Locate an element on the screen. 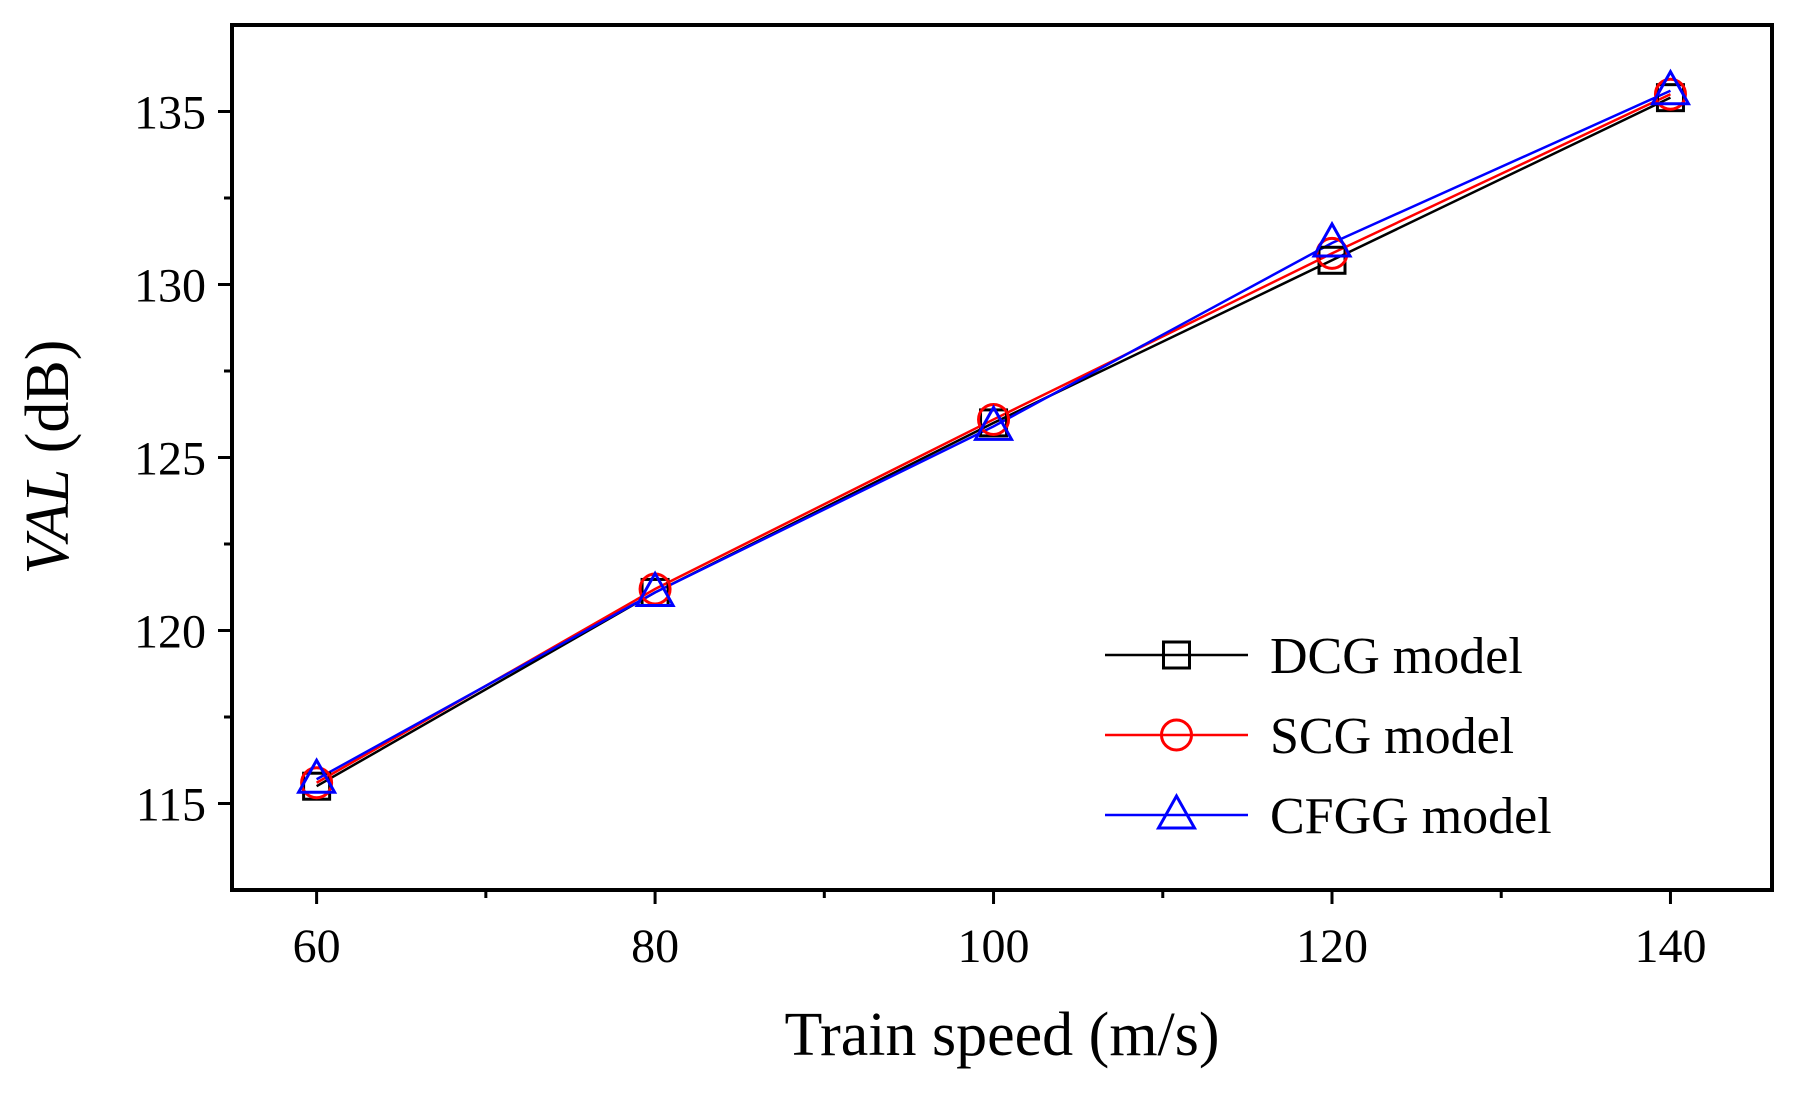 The width and height of the screenshot is (1797, 1095). legend-marker-cfgg-model is located at coordinates (1176, 811).